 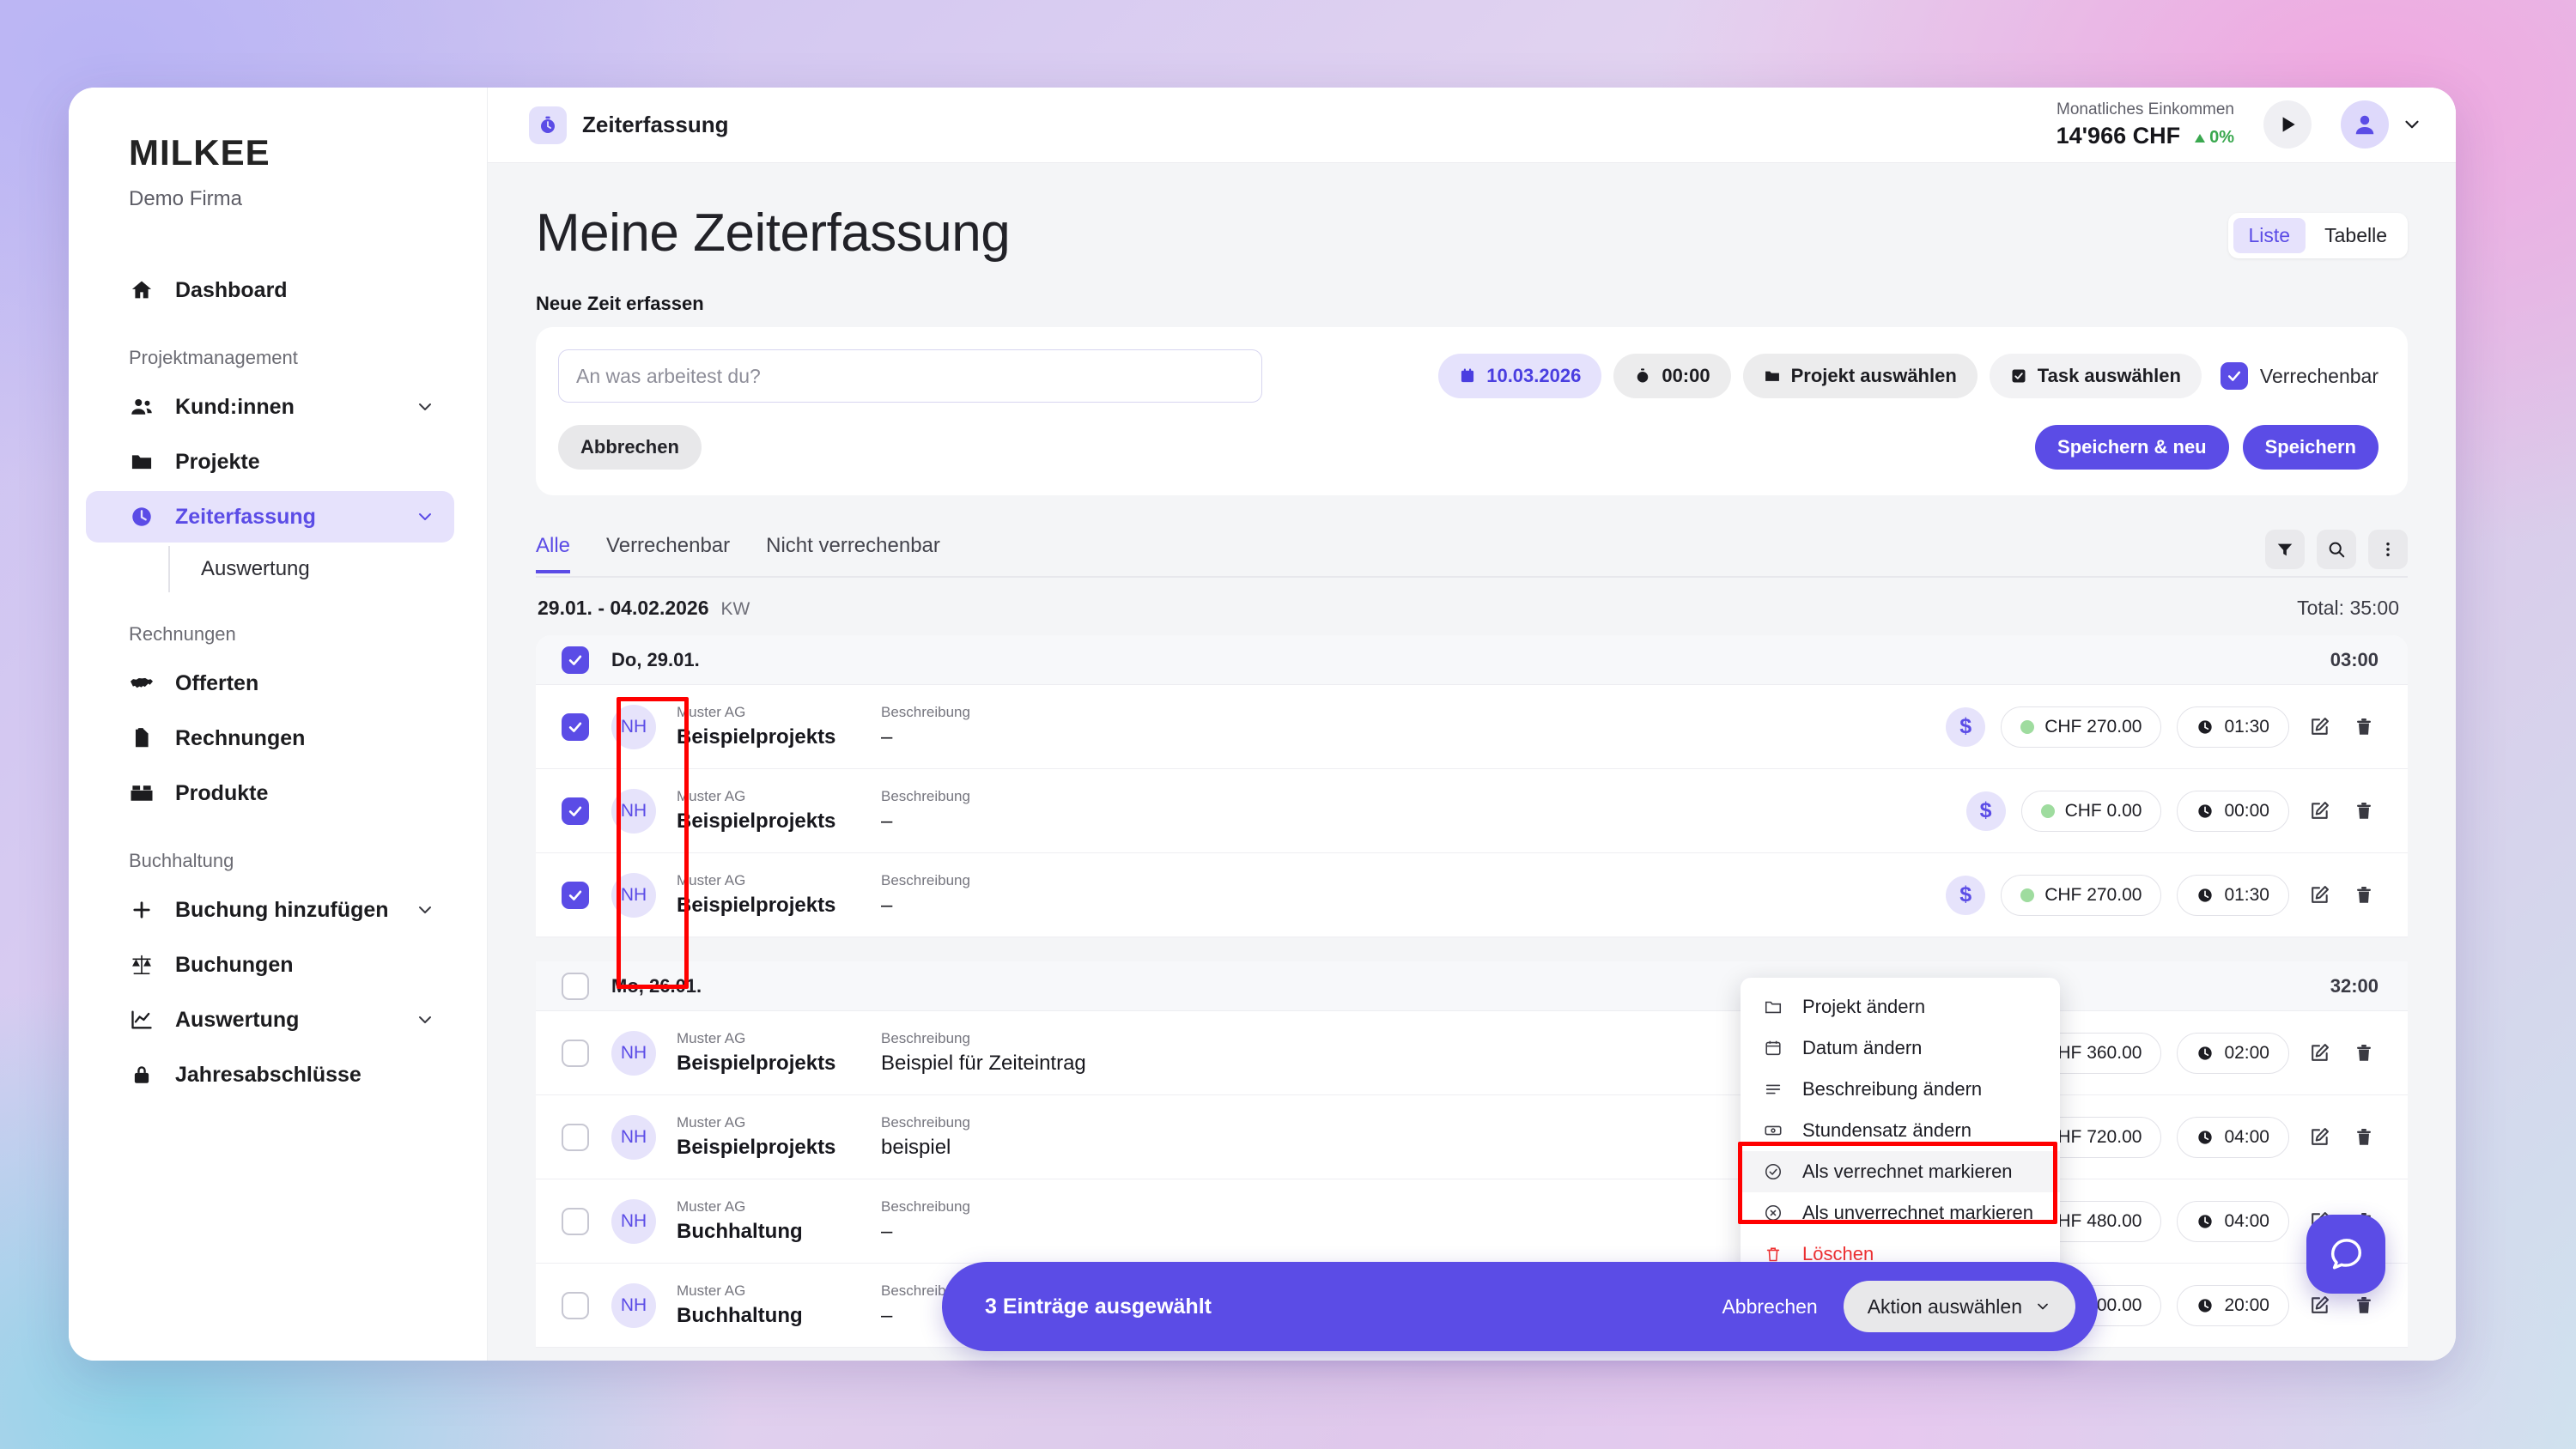 I want to click on duration-badge: 01:30, so click(x=2233, y=727).